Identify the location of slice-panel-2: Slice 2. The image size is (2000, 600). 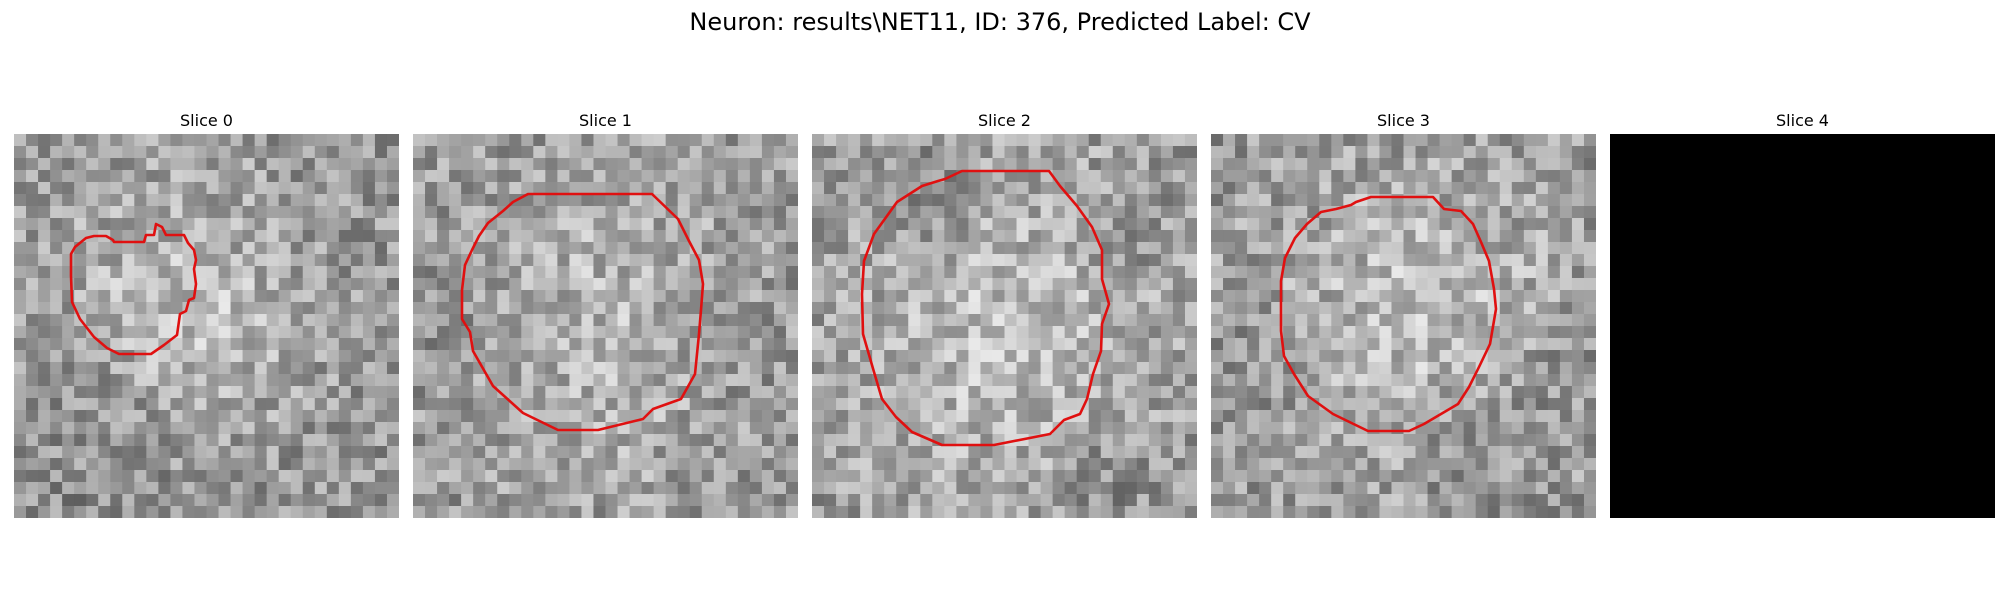
(1004, 313).